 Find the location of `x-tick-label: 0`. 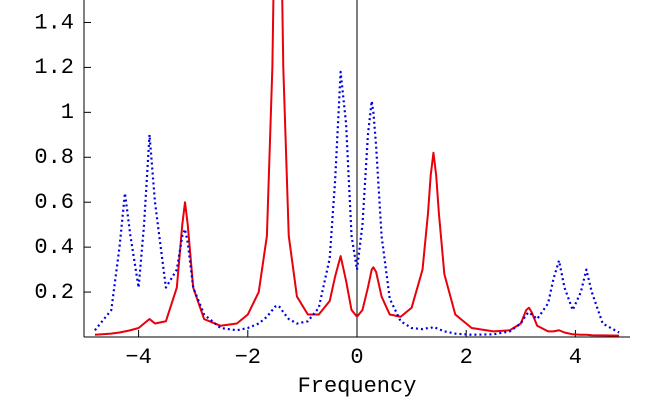

x-tick-label: 0 is located at coordinates (356, 357).